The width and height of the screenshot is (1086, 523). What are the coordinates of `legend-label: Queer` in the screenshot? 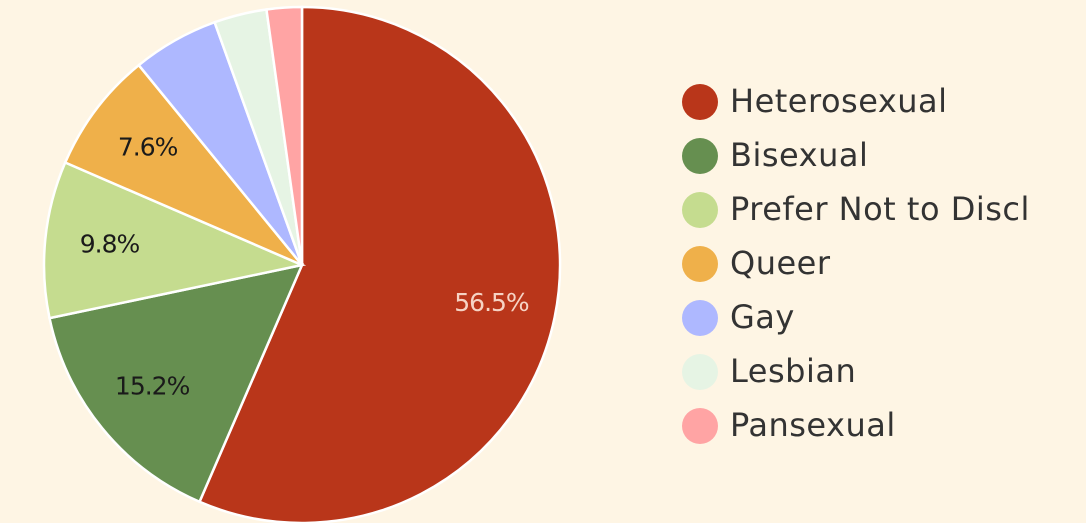 It's located at (780, 263).